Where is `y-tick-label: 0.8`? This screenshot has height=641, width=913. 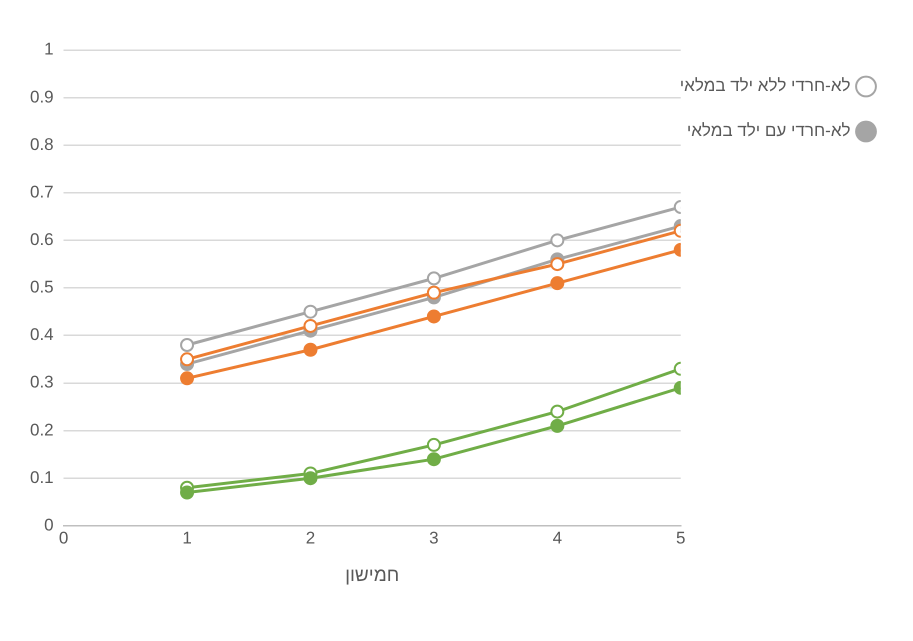 y-tick-label: 0.8 is located at coordinates (42, 144).